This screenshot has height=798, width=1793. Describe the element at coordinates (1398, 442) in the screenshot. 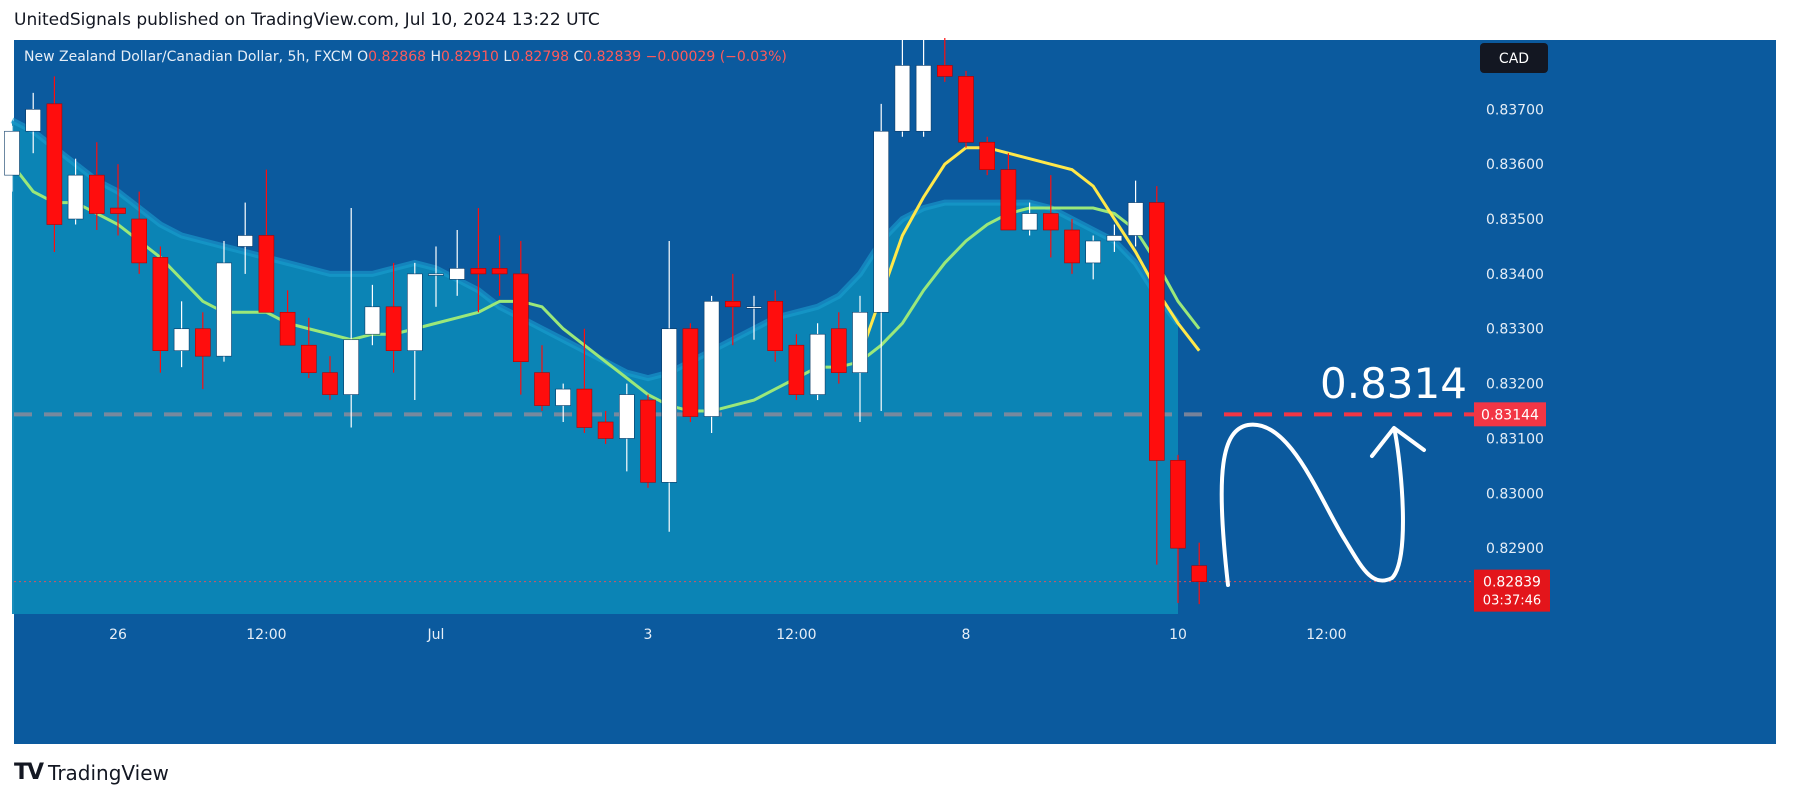

I see `projection-arrowhead-icon` at that location.